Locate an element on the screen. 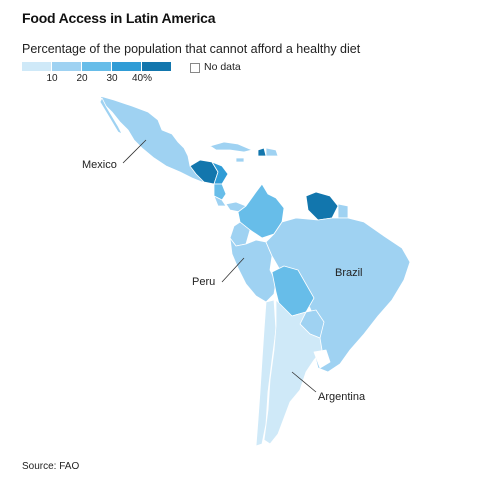 This screenshot has width=492, height=485. country-suriname is located at coordinates (343, 211).